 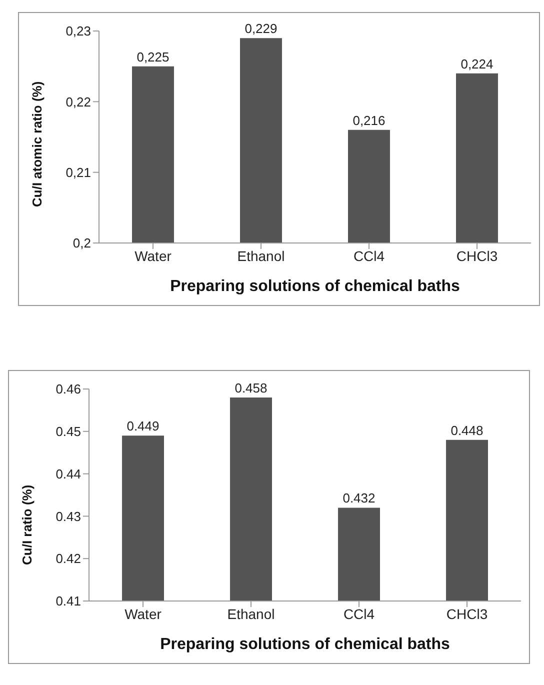 I want to click on y-tick-label: 0,23, so click(x=78, y=31).